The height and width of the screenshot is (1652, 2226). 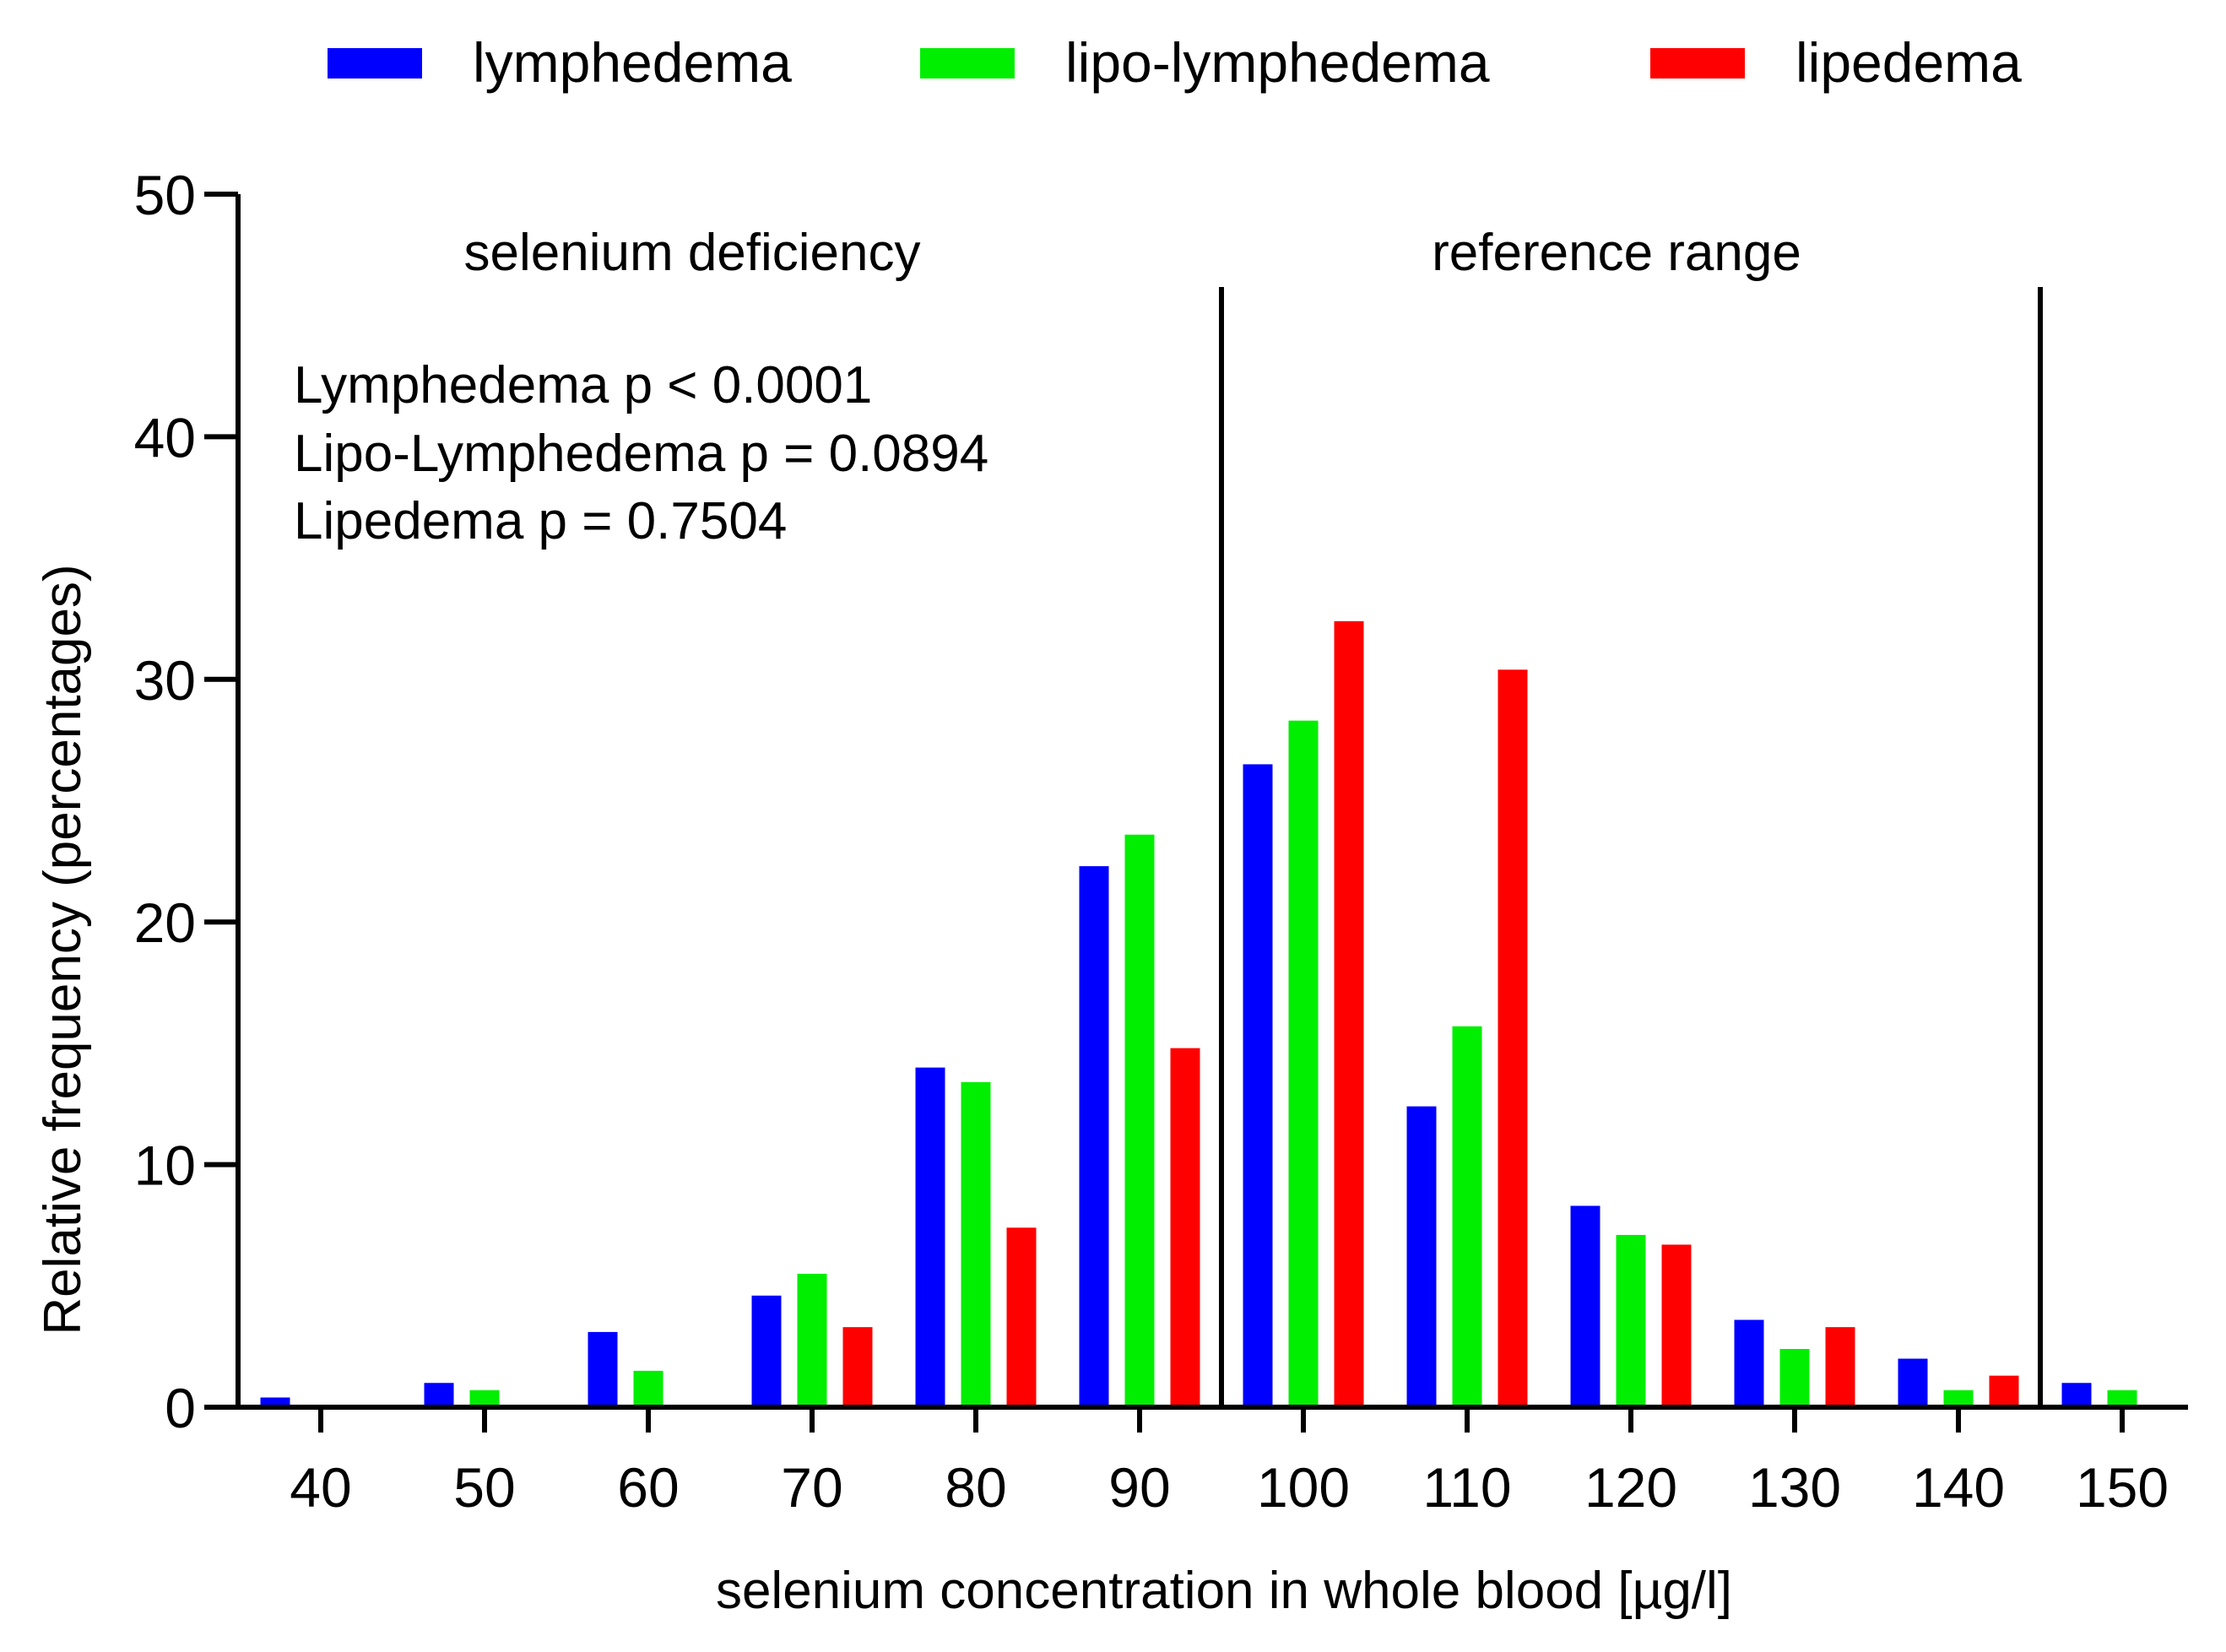 What do you see at coordinates (1697, 63) in the screenshot?
I see `legend-swatch-lipedema` at bounding box center [1697, 63].